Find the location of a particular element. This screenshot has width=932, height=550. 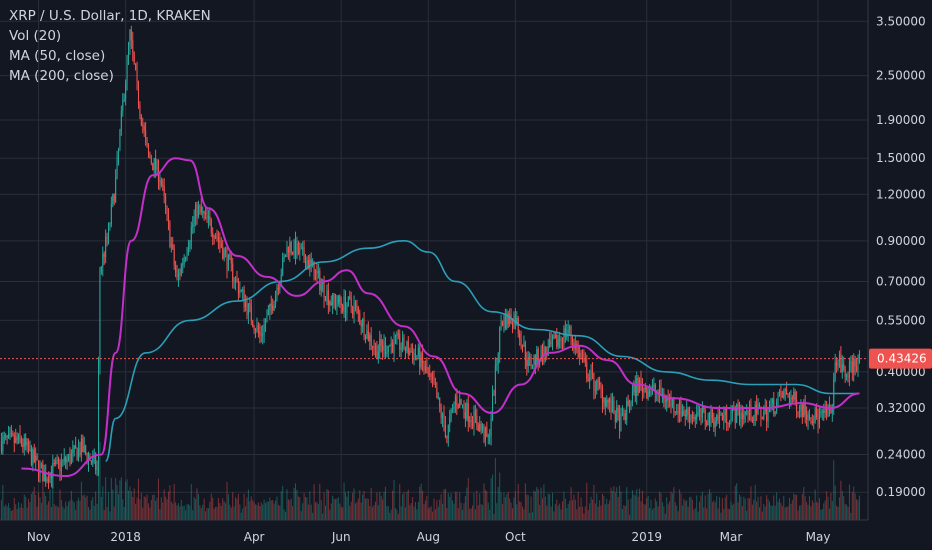

time-tick-label: 2019 is located at coordinates (646, 537).